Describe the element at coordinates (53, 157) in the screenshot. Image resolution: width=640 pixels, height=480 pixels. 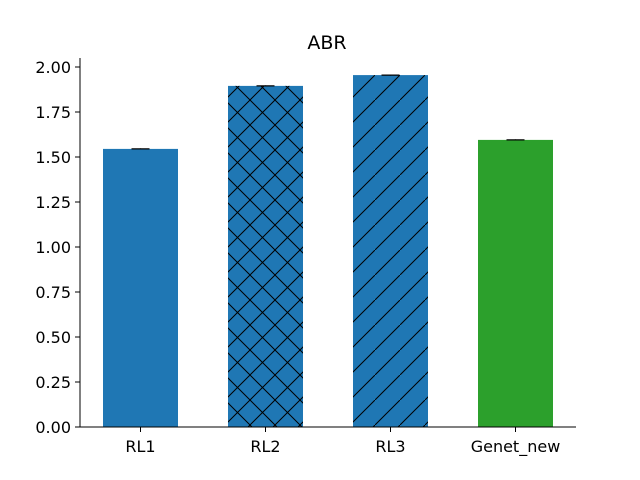
I see `y-tick-label: 1.50` at that location.